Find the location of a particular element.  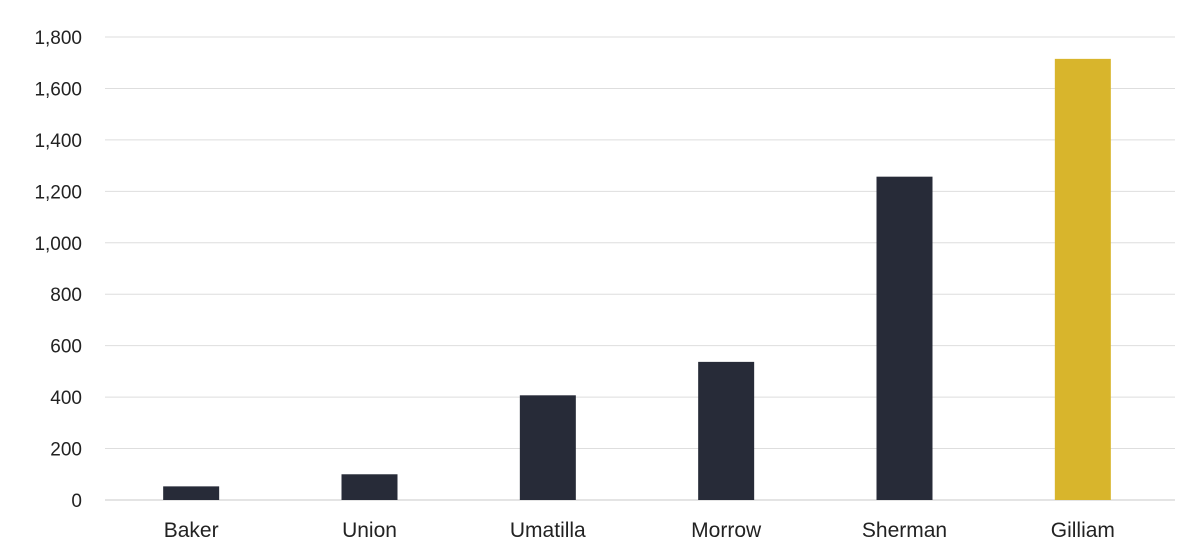

x-category-label: Umatilla is located at coordinates (548, 530).